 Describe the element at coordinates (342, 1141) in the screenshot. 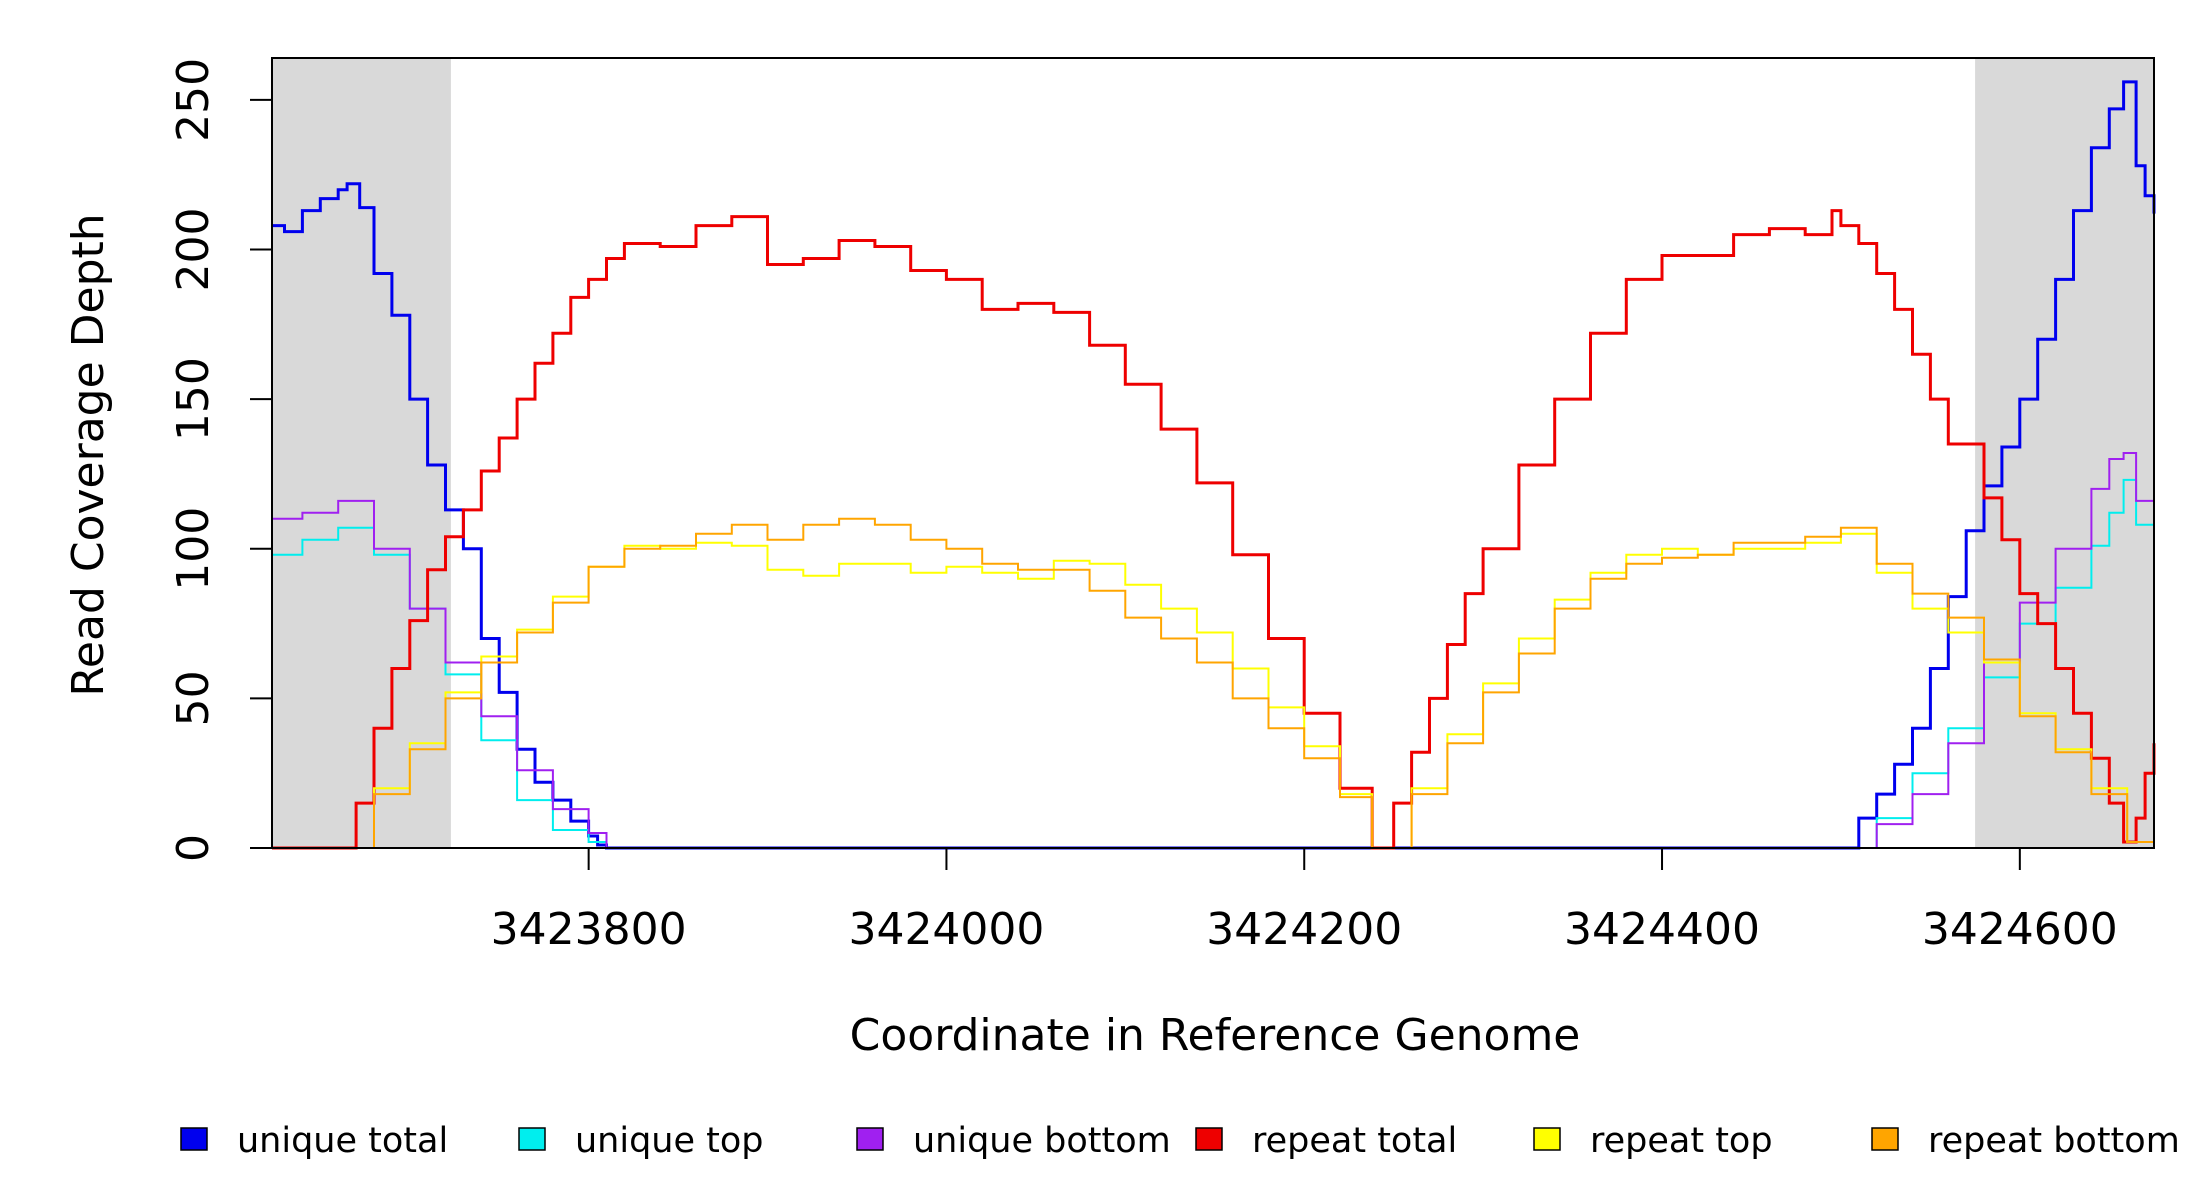

I see `legend-label-unique-total: unique total` at that location.